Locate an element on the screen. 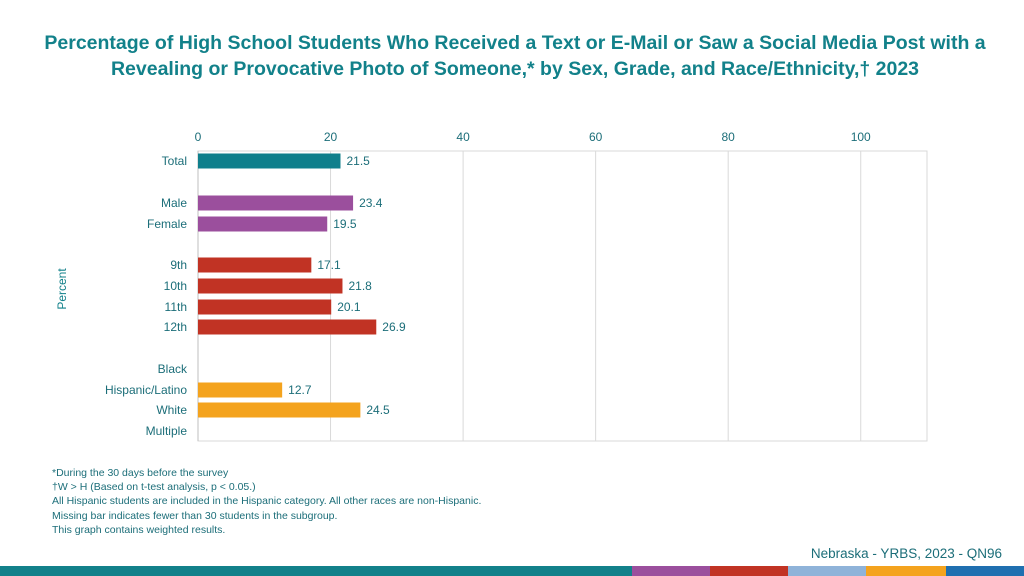  category-label-male: Male is located at coordinates (174, 203).